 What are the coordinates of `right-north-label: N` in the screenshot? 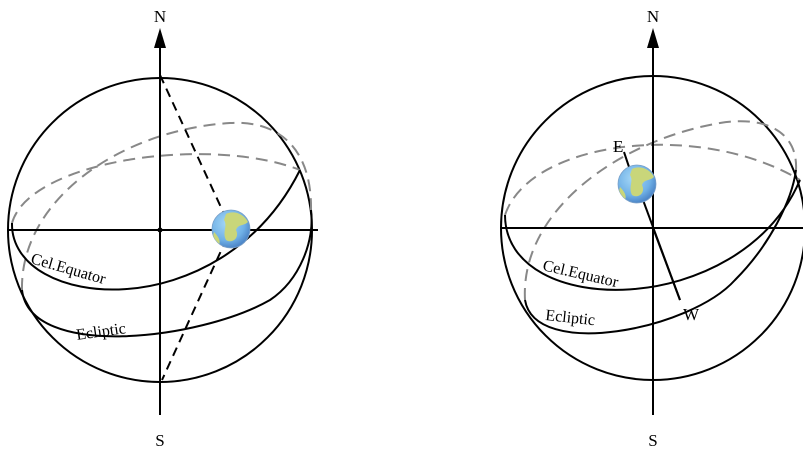 It's located at (653, 16).